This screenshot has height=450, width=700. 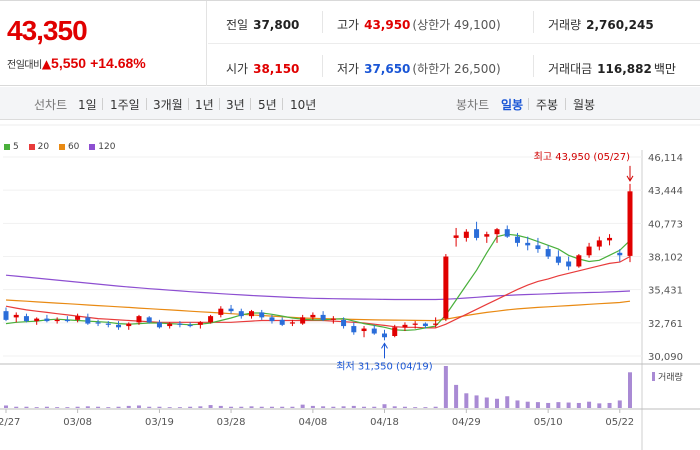 What do you see at coordinates (547, 105) in the screenshot?
I see `tab-weekly-candle: 주봉` at bounding box center [547, 105].